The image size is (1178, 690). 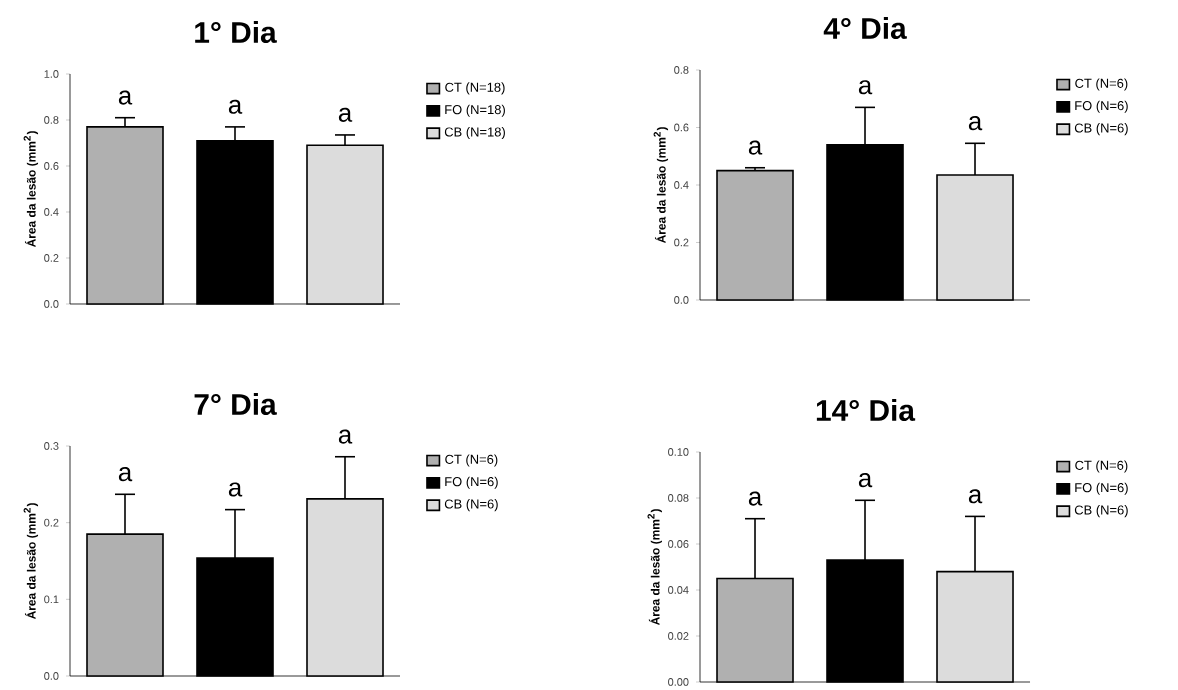 I want to click on chart-title: 4° Dia, so click(x=865, y=28).